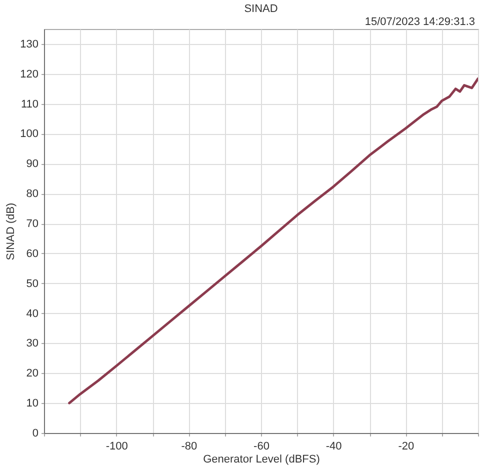 The image size is (494, 468). Describe the element at coordinates (419, 22) in the screenshot. I see `text: 15/07/2023 14:29:31.3` at that location.